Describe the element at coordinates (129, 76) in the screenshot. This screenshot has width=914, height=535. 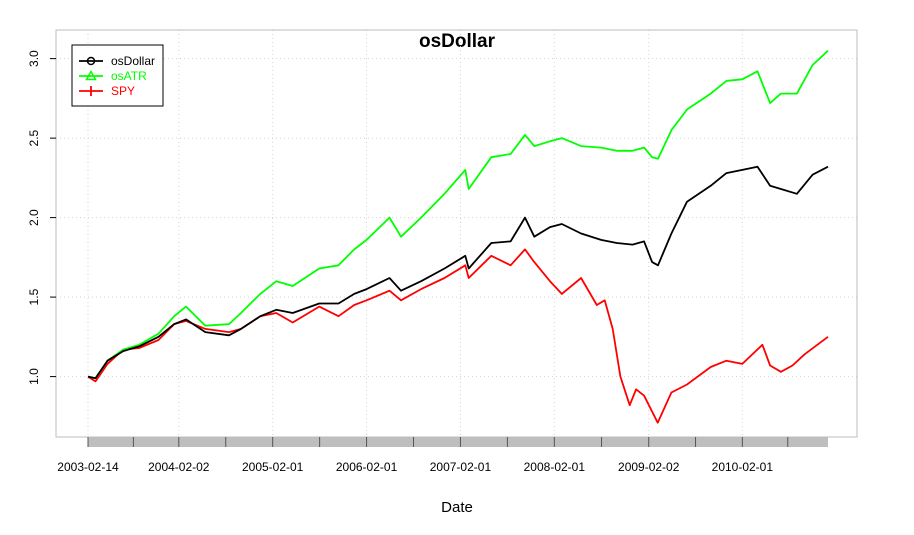
I see `legend-label-osatr: osATR` at that location.